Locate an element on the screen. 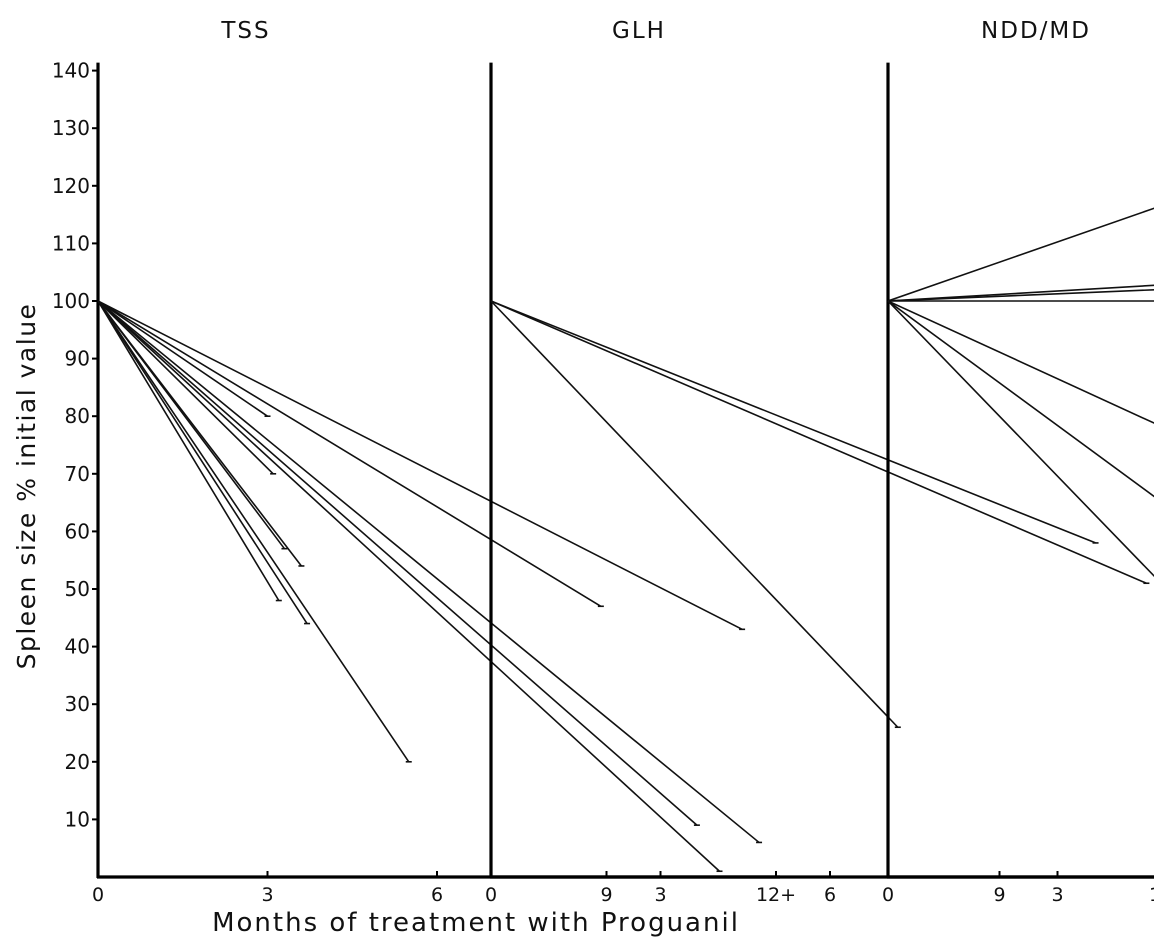 This screenshot has width=1154, height=949. y-tick-label: 10 is located at coordinates (77, 819).